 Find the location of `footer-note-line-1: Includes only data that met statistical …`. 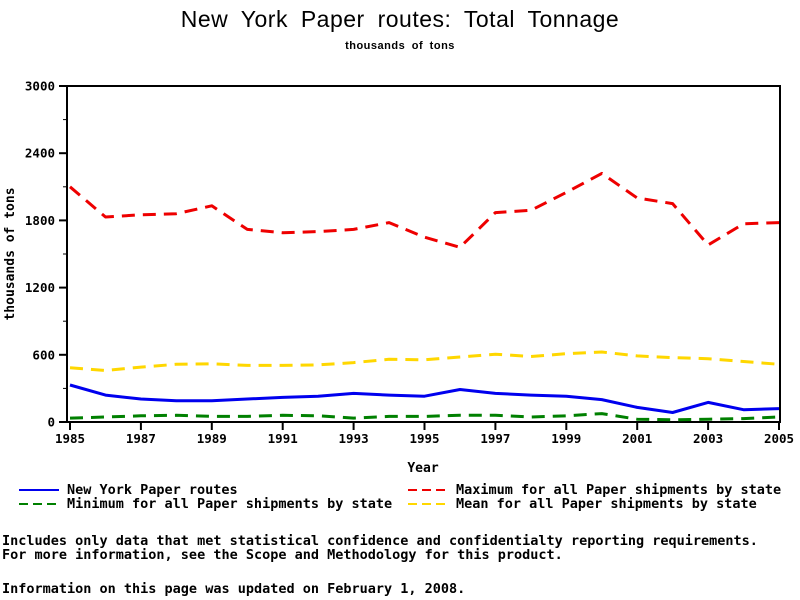

footer-note-line-1: Includes only data that met statistical … is located at coordinates (380, 541).